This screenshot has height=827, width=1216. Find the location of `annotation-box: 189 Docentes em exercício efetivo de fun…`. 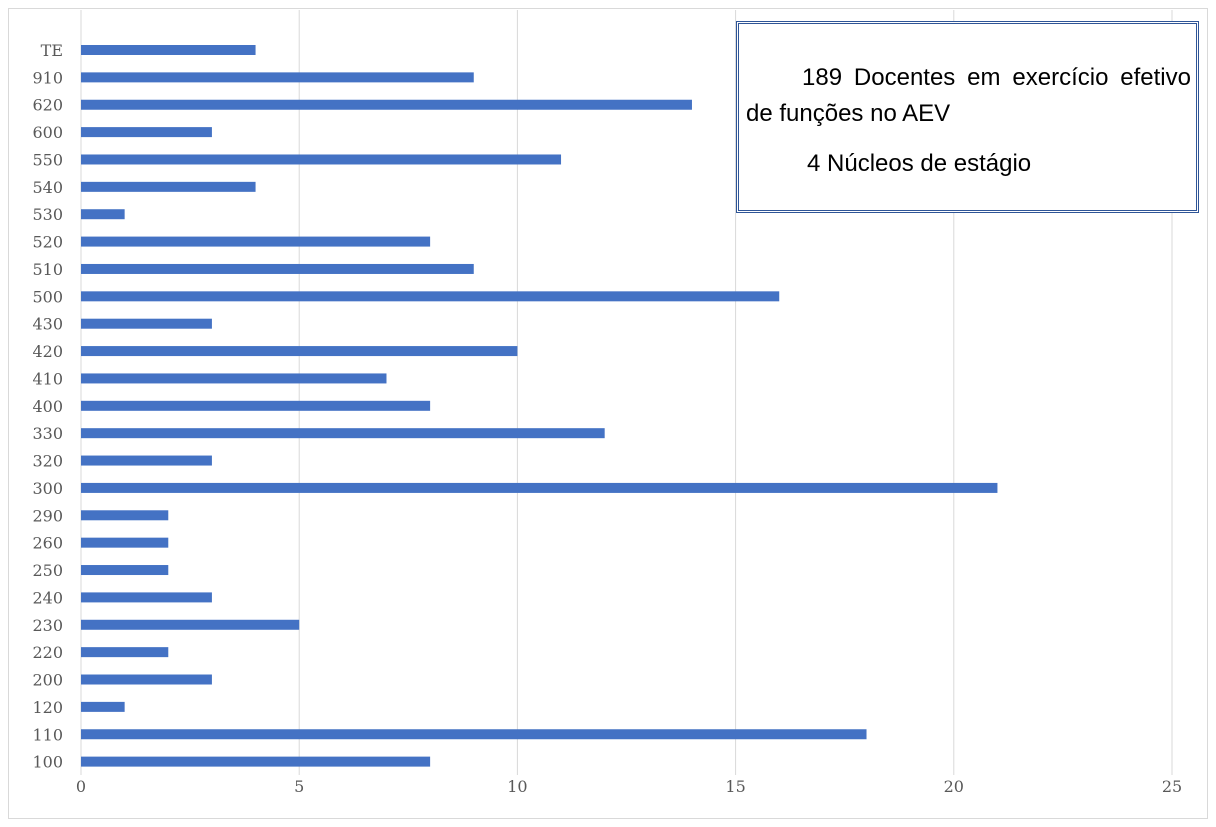

annotation-box: 189 Docentes em exercício efetivo de fun… is located at coordinates (967, 117).